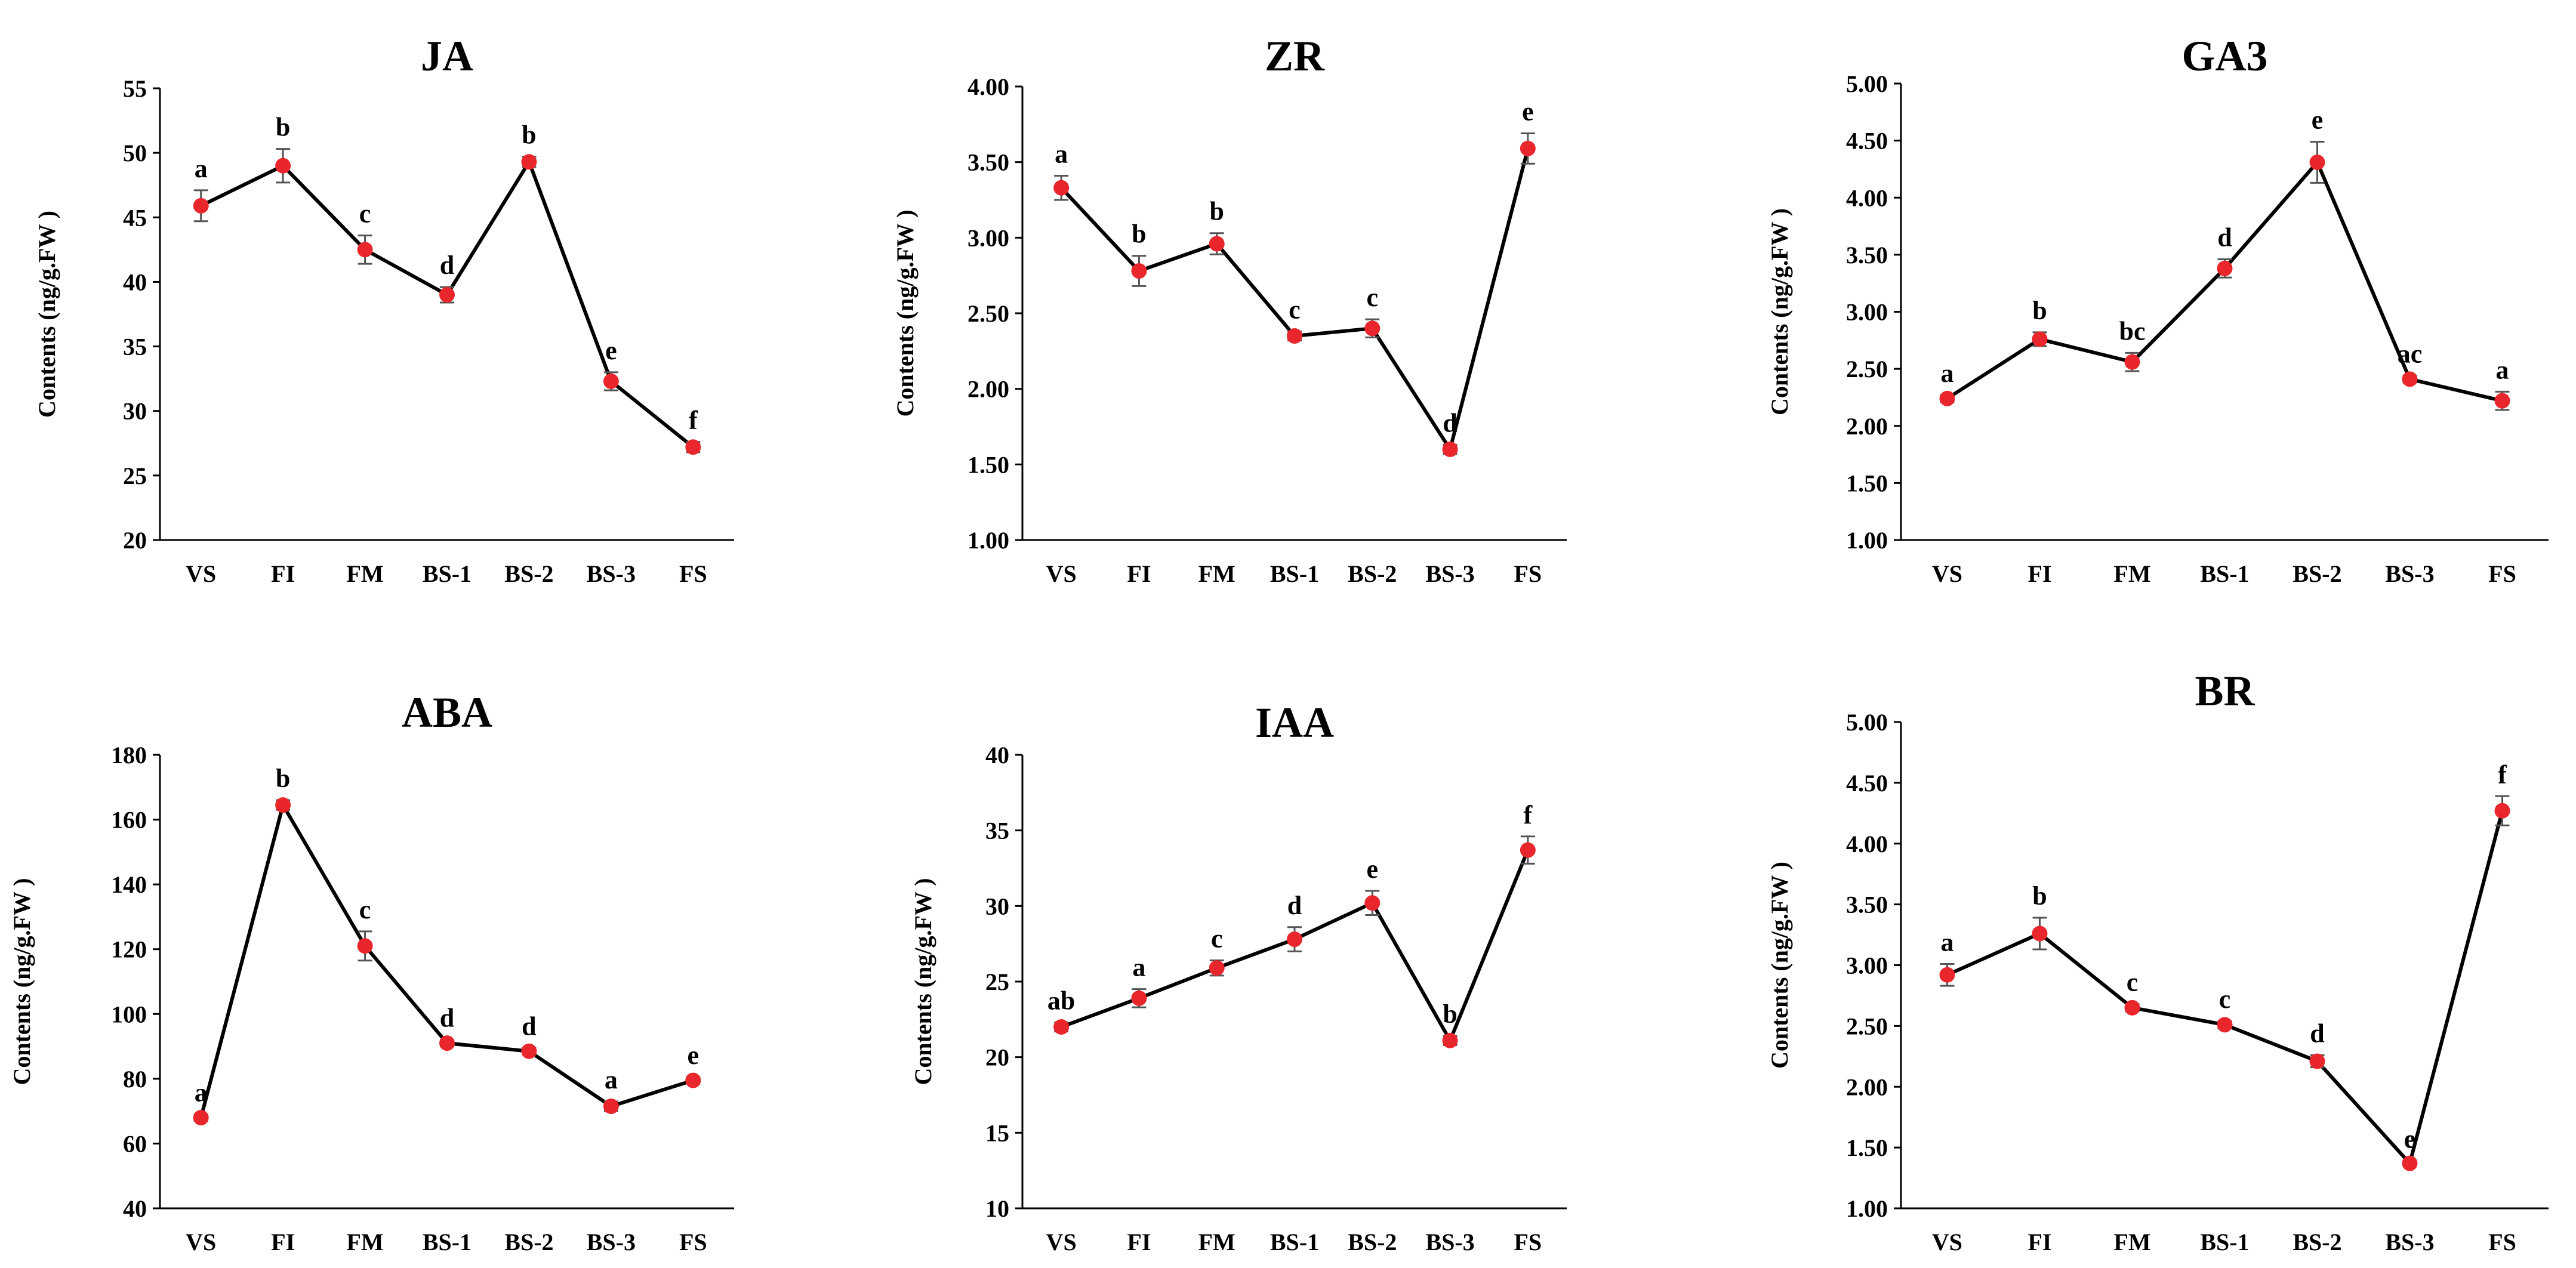 The height and width of the screenshot is (1268, 2576). What do you see at coordinates (1295, 56) in the screenshot?
I see `chart-title: ZR` at bounding box center [1295, 56].